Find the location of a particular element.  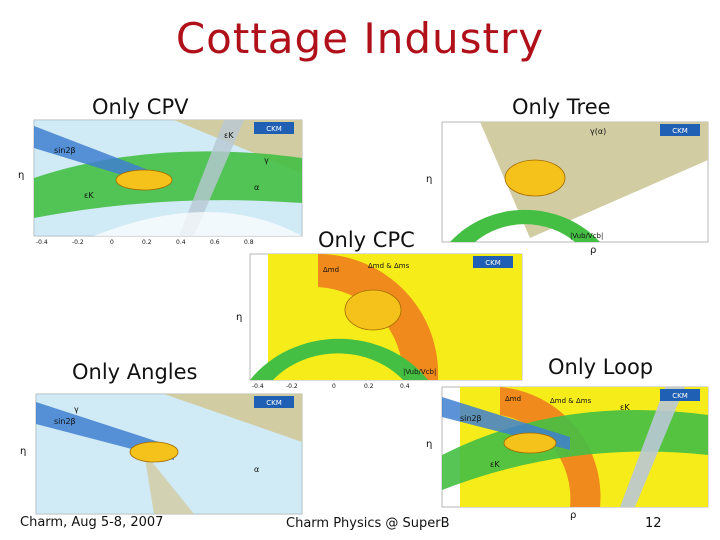

plot-only-loop: CKM Δmd Δmd & Δms sin2β εK εK η ρ is located at coordinates (567, 453).